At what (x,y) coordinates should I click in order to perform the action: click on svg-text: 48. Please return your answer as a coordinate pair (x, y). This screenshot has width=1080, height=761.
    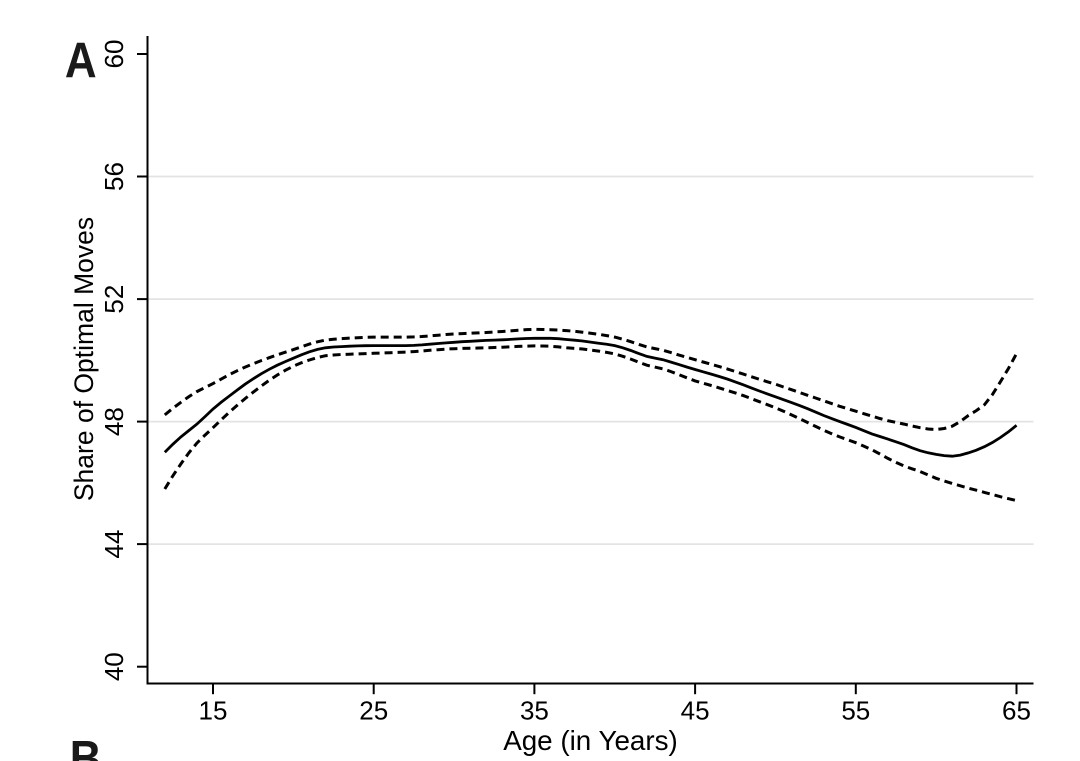
    Looking at the image, I should click on (114, 421).